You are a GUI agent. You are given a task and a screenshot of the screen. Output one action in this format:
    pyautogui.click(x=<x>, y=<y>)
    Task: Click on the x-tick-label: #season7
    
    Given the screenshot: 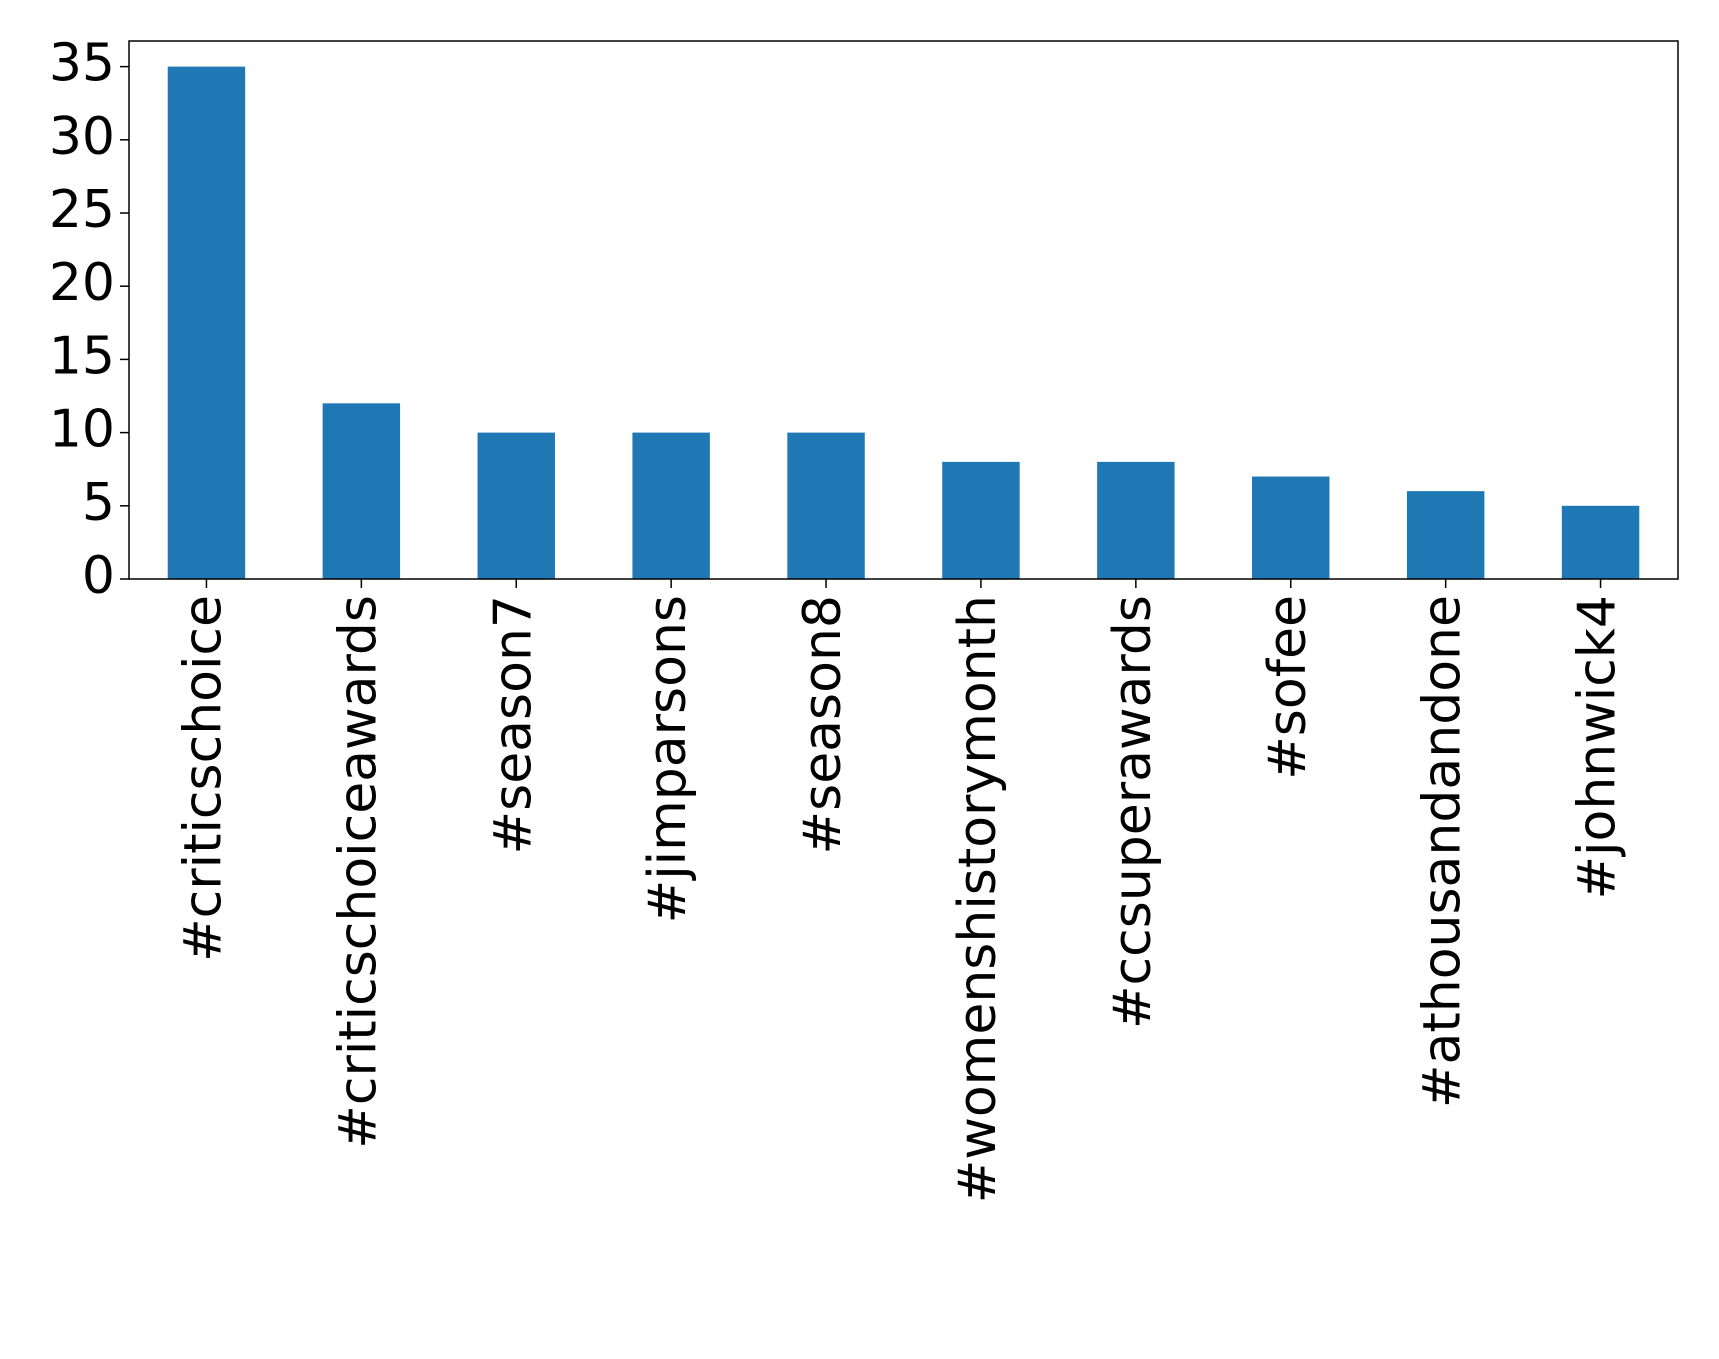 What is the action you would take?
    pyautogui.click(x=513, y=724)
    